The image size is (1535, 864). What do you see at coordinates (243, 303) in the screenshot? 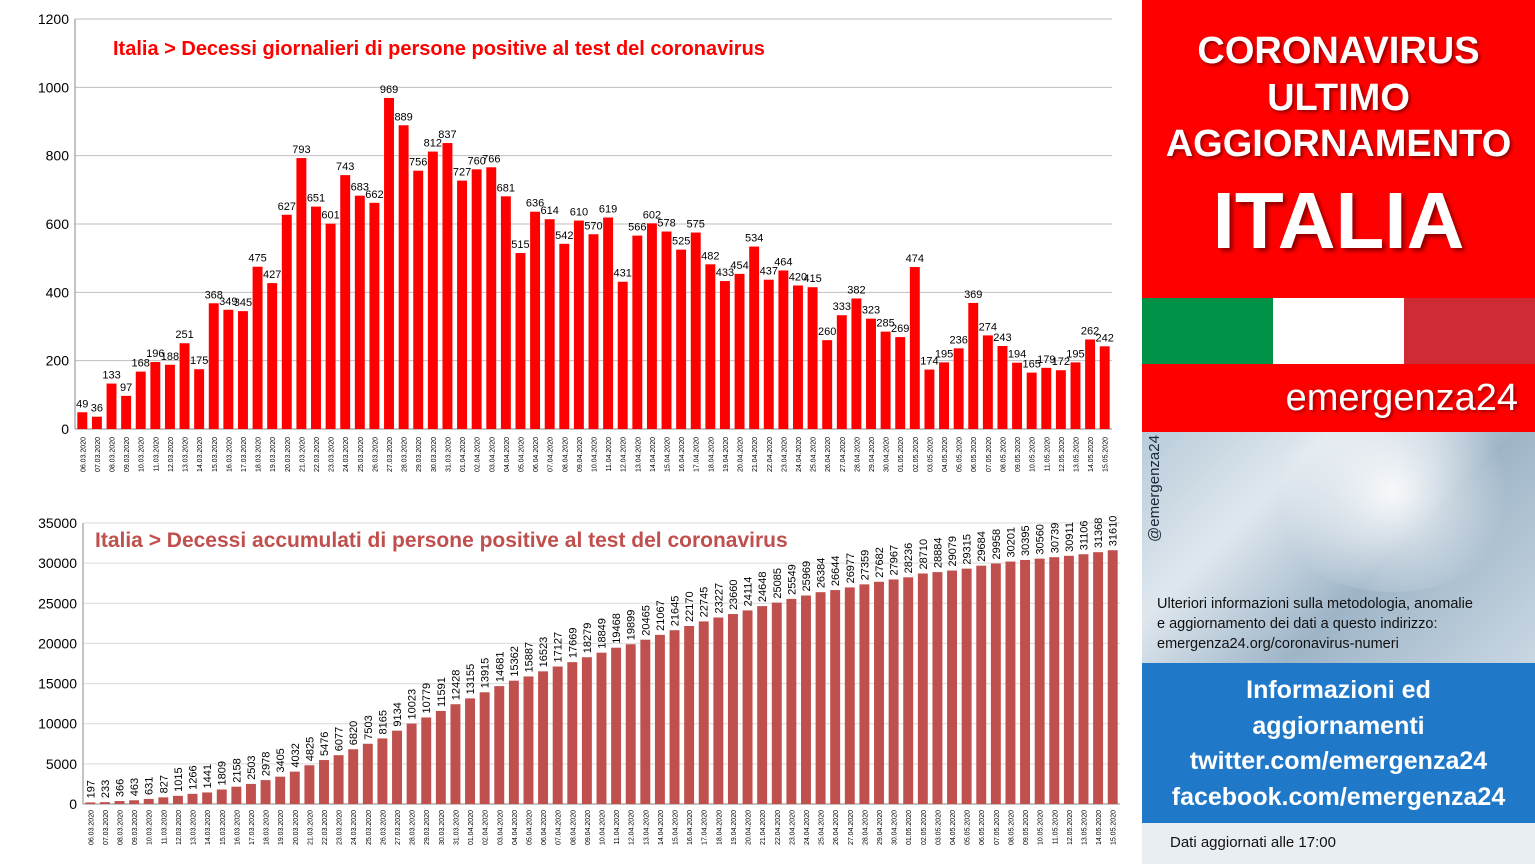
I see `data-label: 345` at bounding box center [243, 303].